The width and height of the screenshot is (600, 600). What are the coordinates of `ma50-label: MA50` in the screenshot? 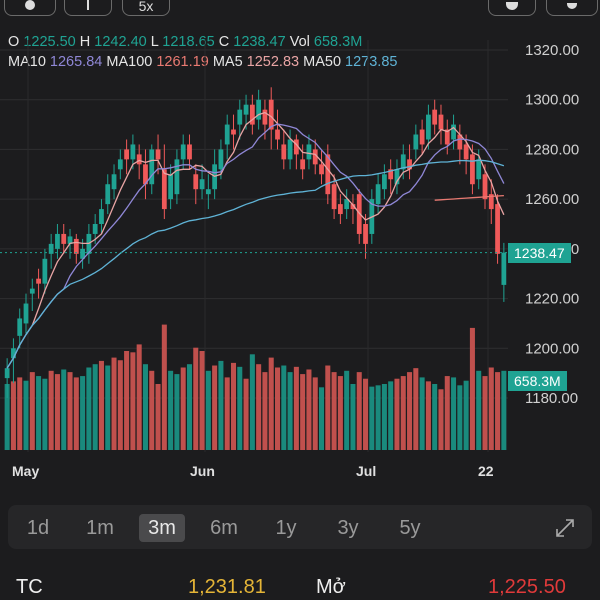 It's located at (322, 62).